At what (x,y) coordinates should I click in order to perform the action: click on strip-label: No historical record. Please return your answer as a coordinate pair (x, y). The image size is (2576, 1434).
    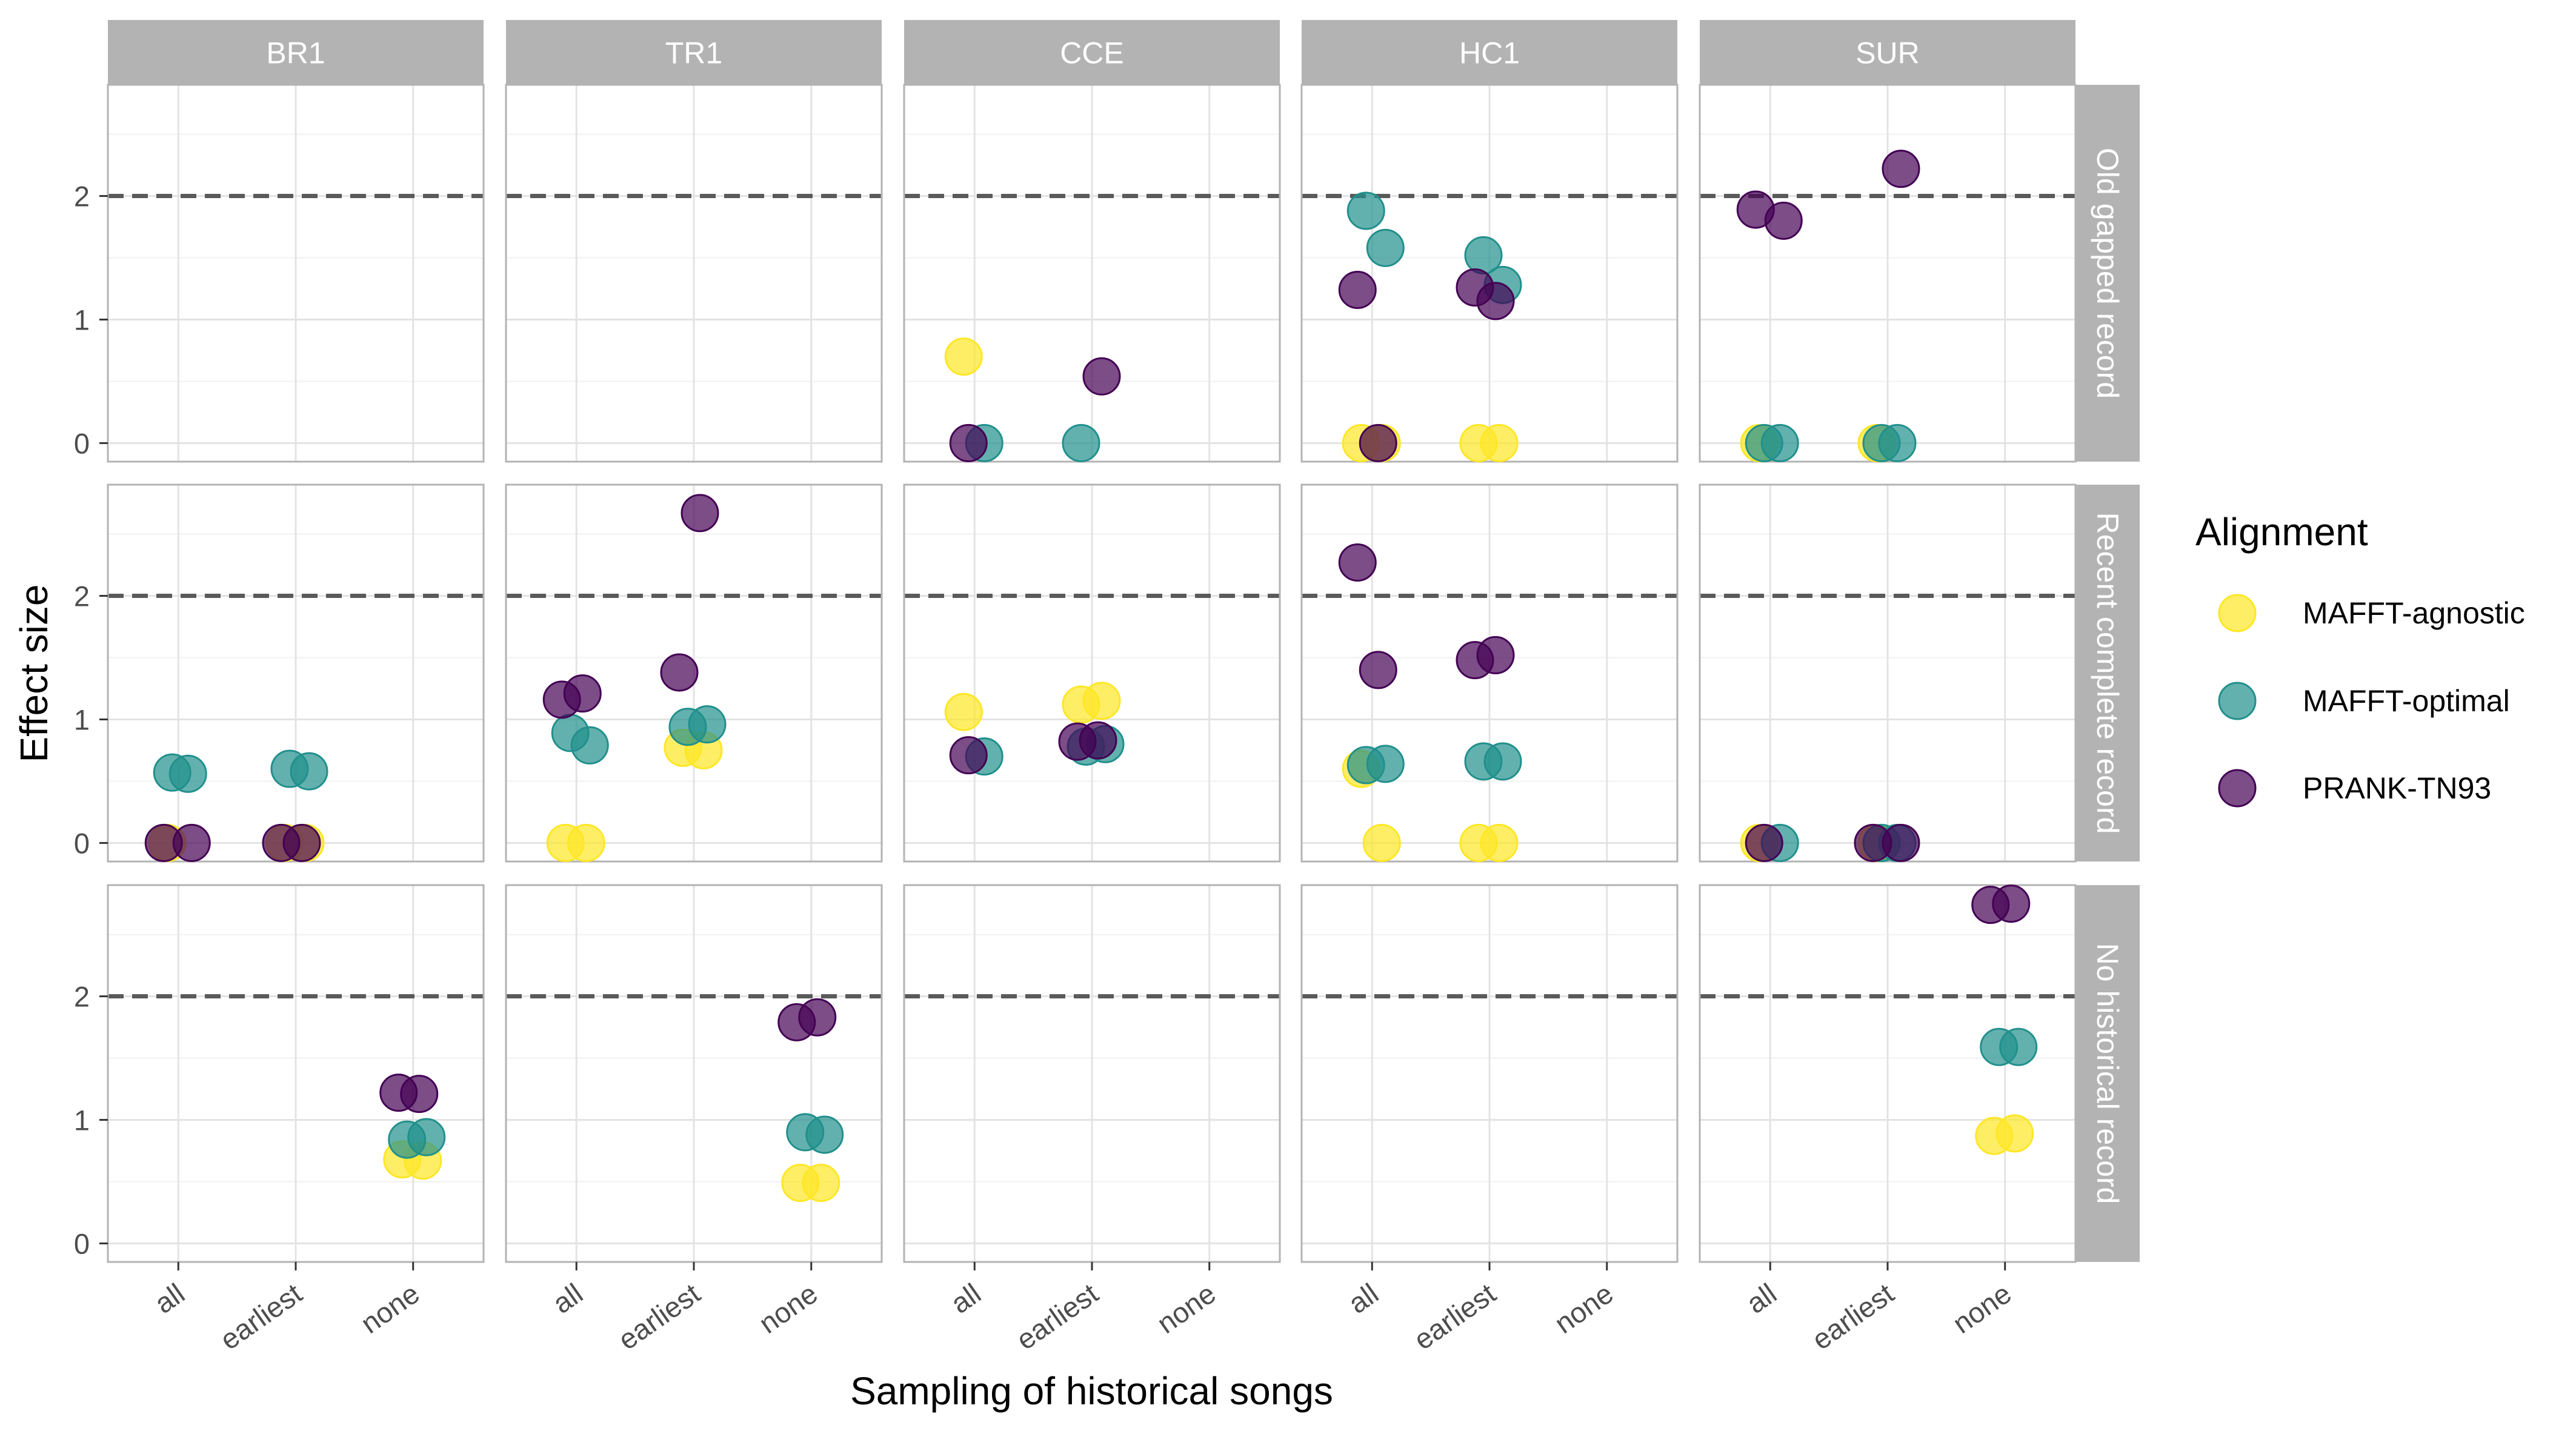
    Looking at the image, I should click on (2108, 1073).